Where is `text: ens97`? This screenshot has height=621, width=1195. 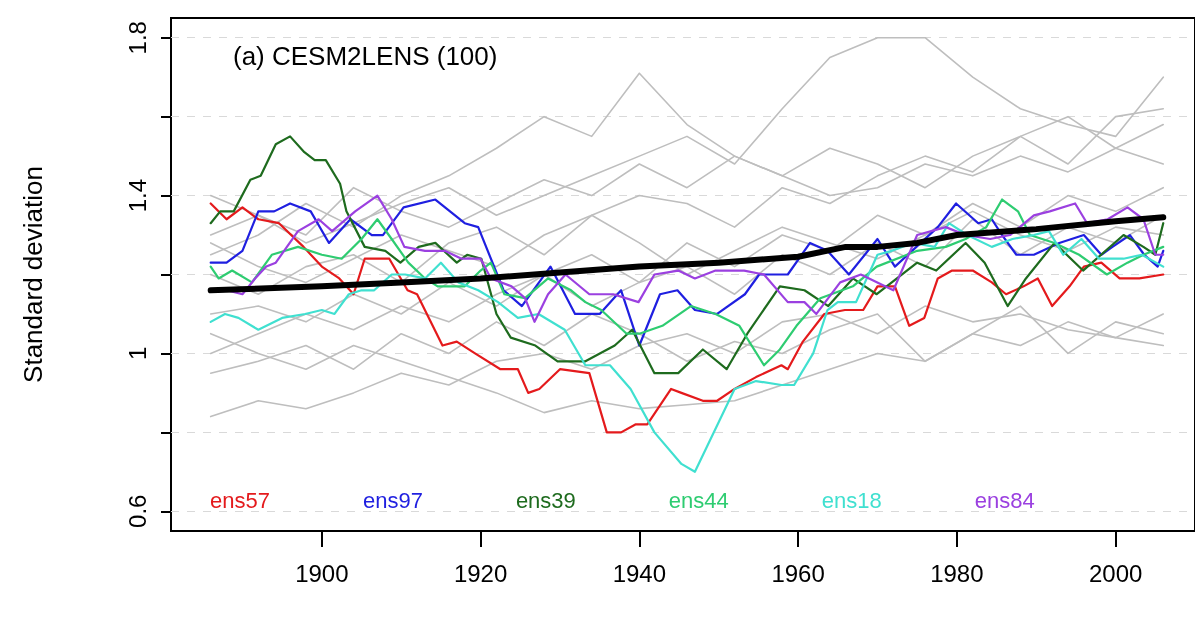
text: ens97 is located at coordinates (392, 500).